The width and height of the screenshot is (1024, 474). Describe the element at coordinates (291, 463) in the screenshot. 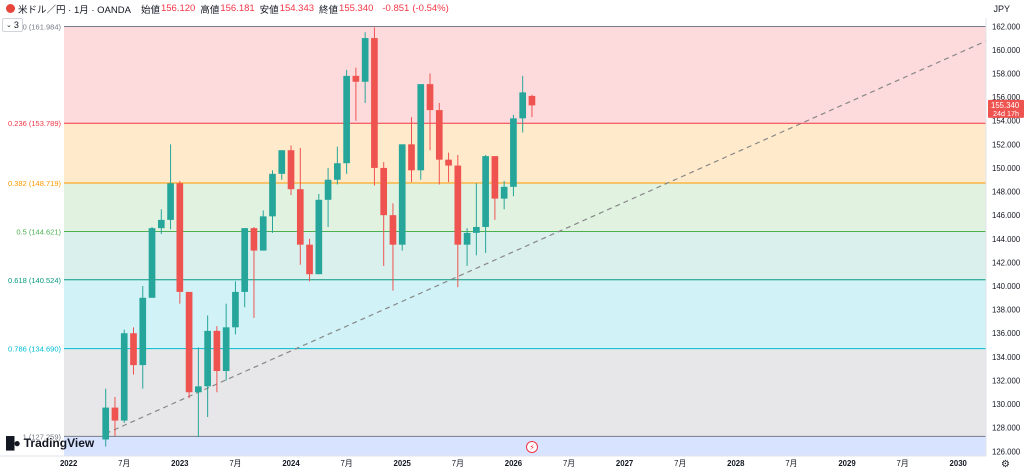

I see `x-tick-label: 2024` at that location.